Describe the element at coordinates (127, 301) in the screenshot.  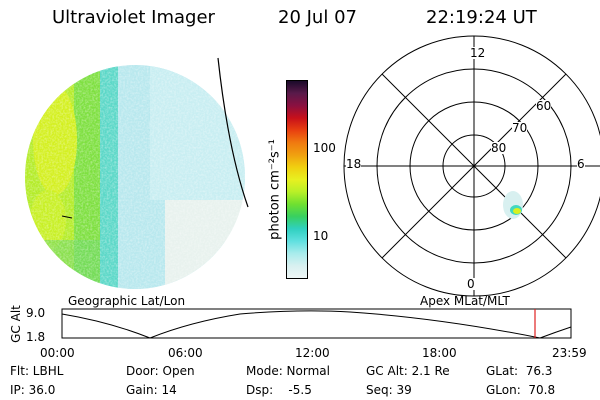
I see `left-map-label: Geographic Lat/Lon` at that location.